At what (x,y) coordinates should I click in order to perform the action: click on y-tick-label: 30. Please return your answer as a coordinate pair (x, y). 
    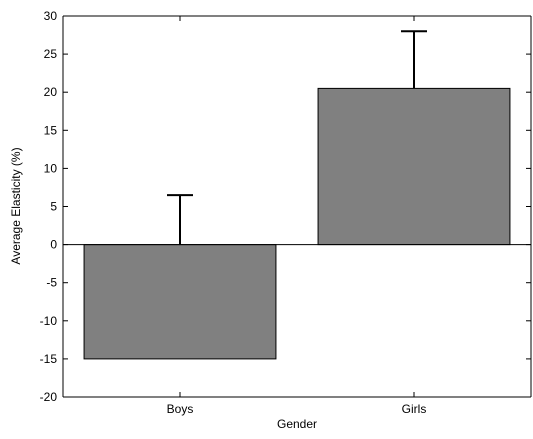
    Looking at the image, I should click on (51, 16).